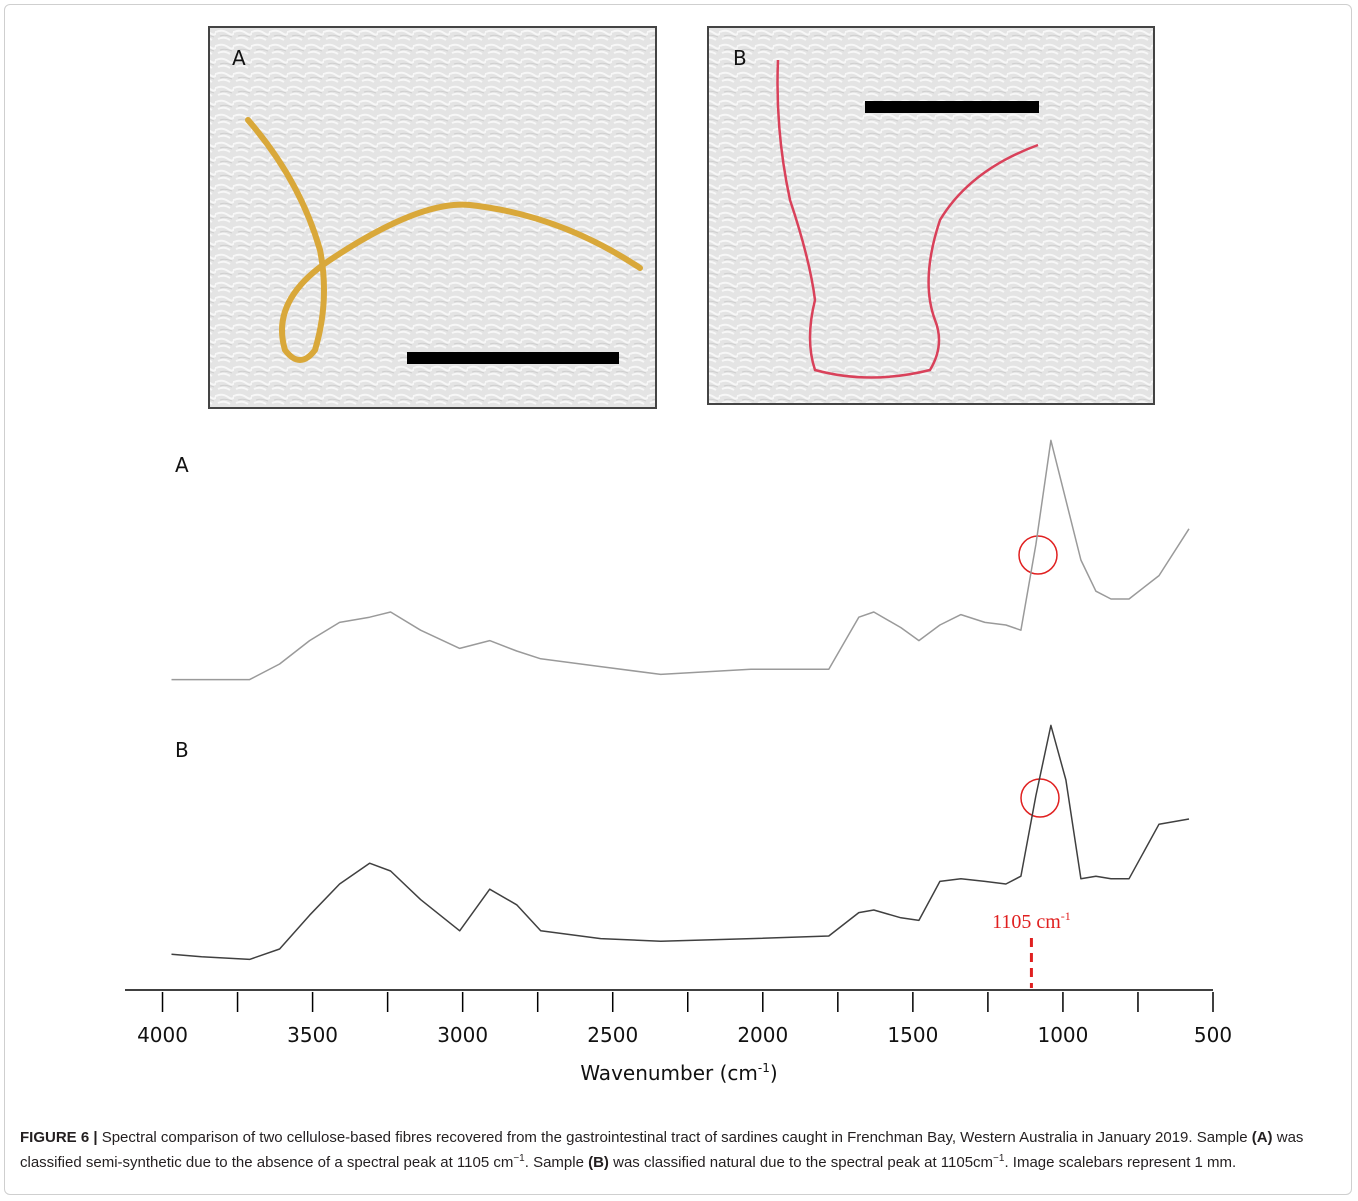 This screenshot has width=1358, height=1201. I want to click on x-axis-label: Wavenumber (cm-1), so click(678, 1073).